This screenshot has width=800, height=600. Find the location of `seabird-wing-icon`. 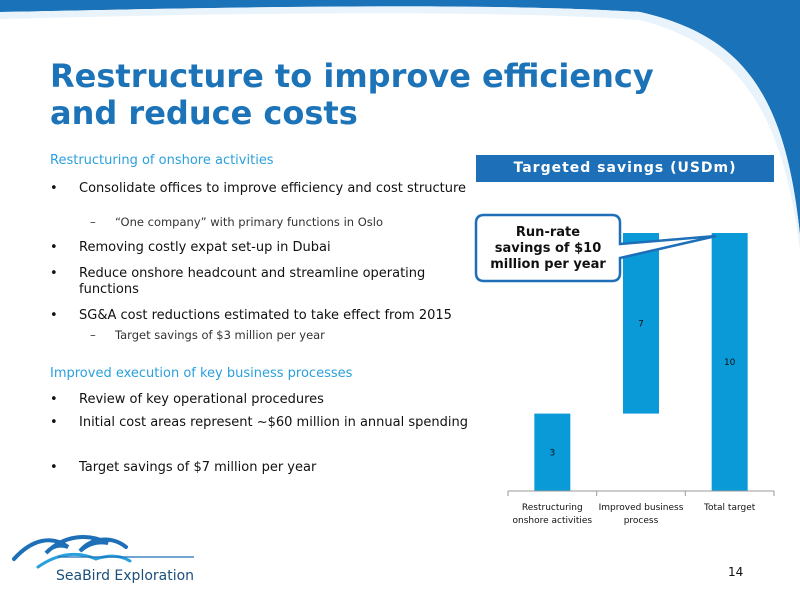

seabird-wing-icon is located at coordinates (70, 548).